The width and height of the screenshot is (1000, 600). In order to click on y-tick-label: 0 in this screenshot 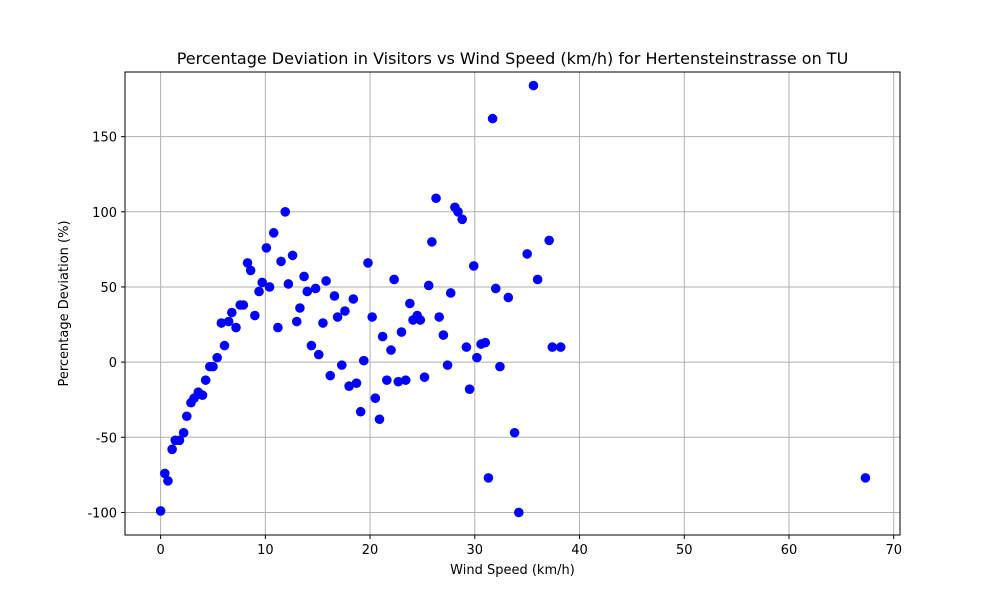, I will do `click(113, 363)`.